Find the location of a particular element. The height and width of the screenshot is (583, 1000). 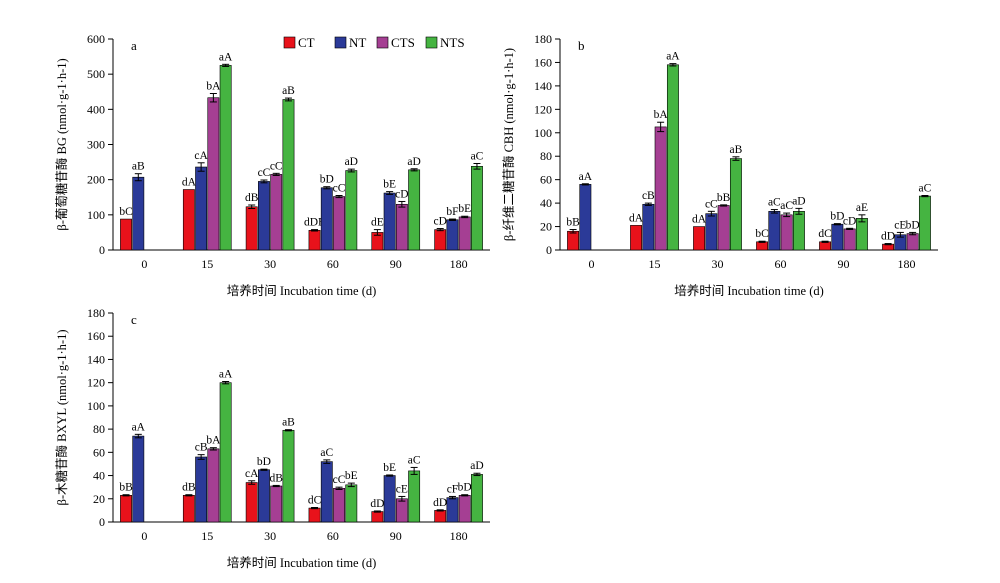

data-label: aD is located at coordinates (351, 162).